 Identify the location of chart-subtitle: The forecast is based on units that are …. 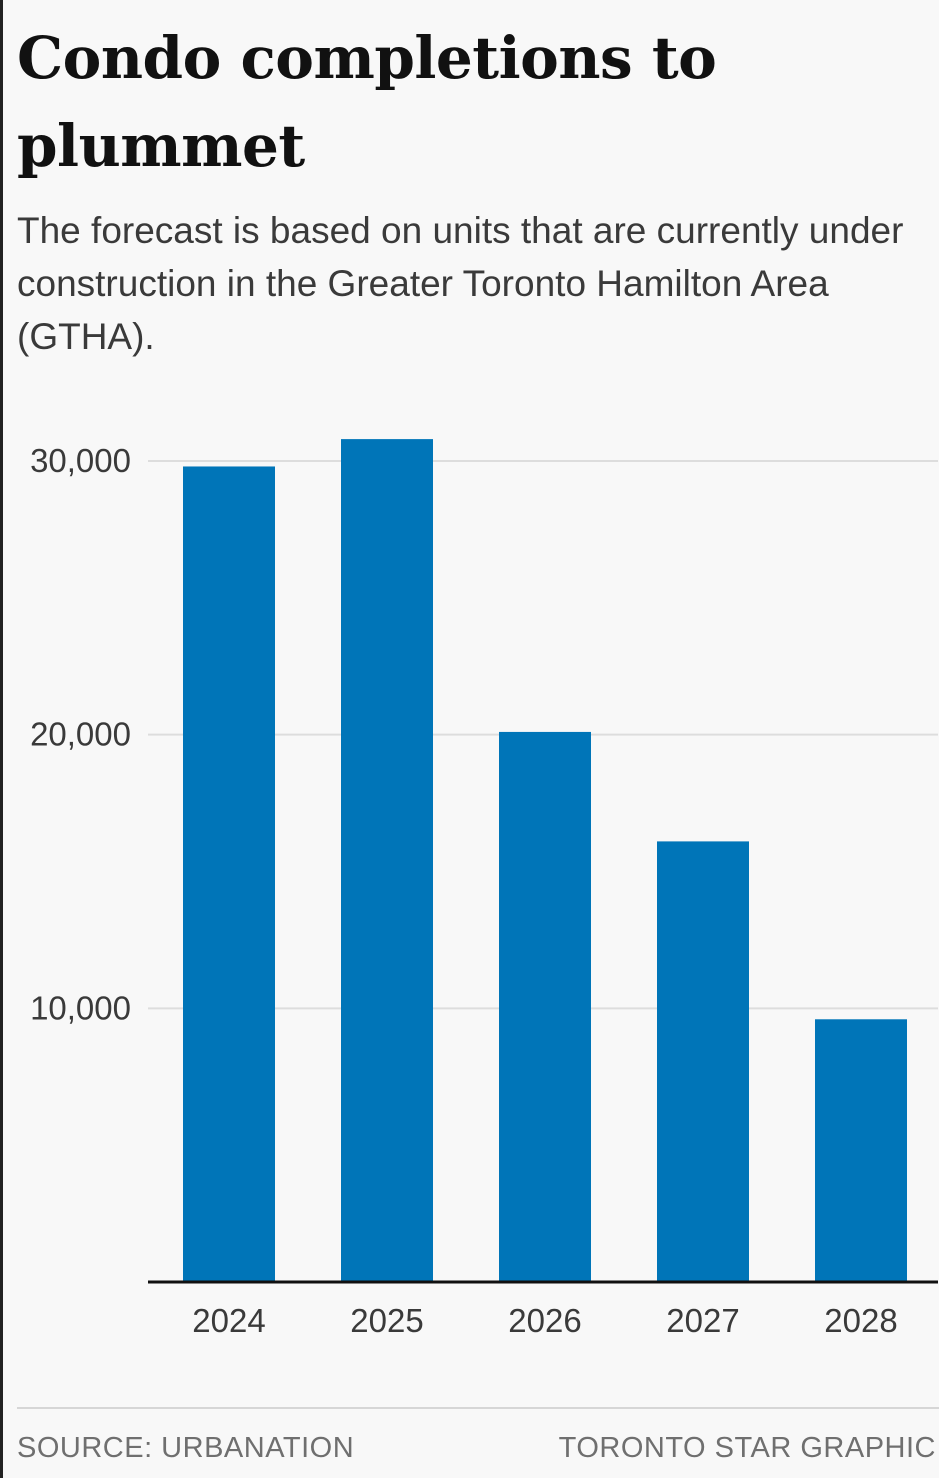
(460, 283).